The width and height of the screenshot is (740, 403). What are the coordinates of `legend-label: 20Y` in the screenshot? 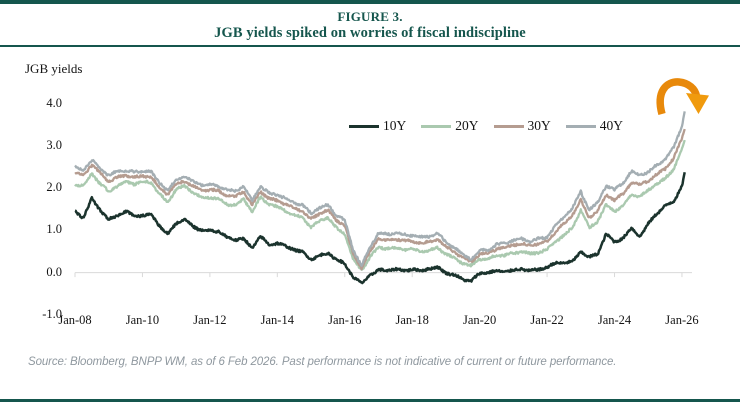 It's located at (467, 125).